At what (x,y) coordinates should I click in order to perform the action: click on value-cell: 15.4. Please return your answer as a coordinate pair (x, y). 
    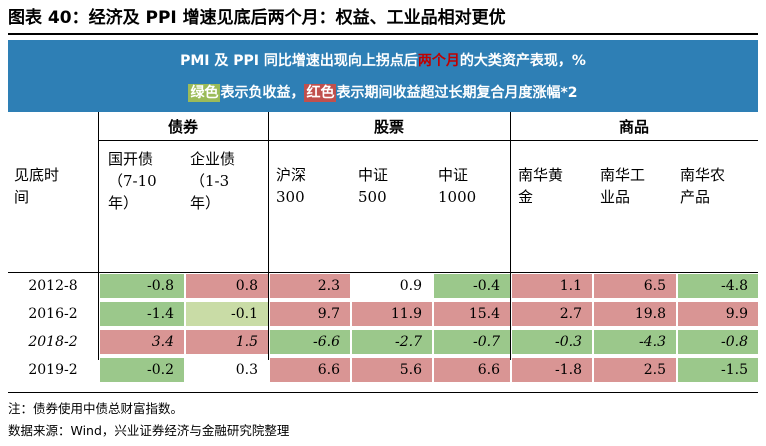
    Looking at the image, I should click on (472, 314).